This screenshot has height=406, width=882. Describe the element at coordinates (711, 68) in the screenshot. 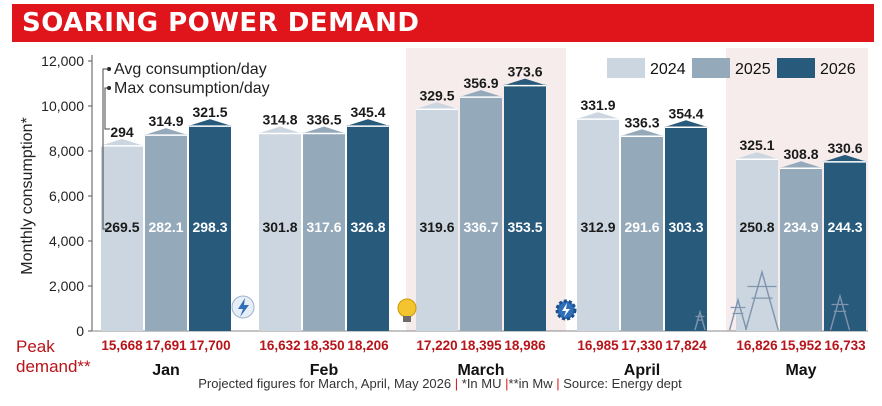

I see `legend-swatch-2025` at that location.